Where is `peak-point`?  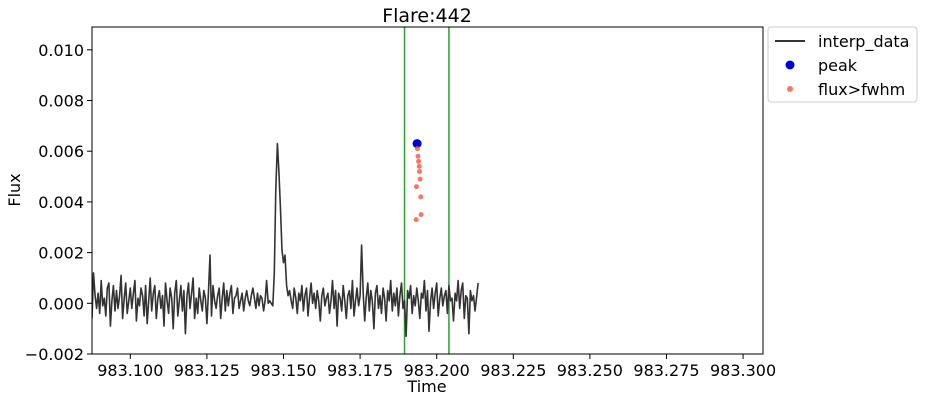 peak-point is located at coordinates (417, 144).